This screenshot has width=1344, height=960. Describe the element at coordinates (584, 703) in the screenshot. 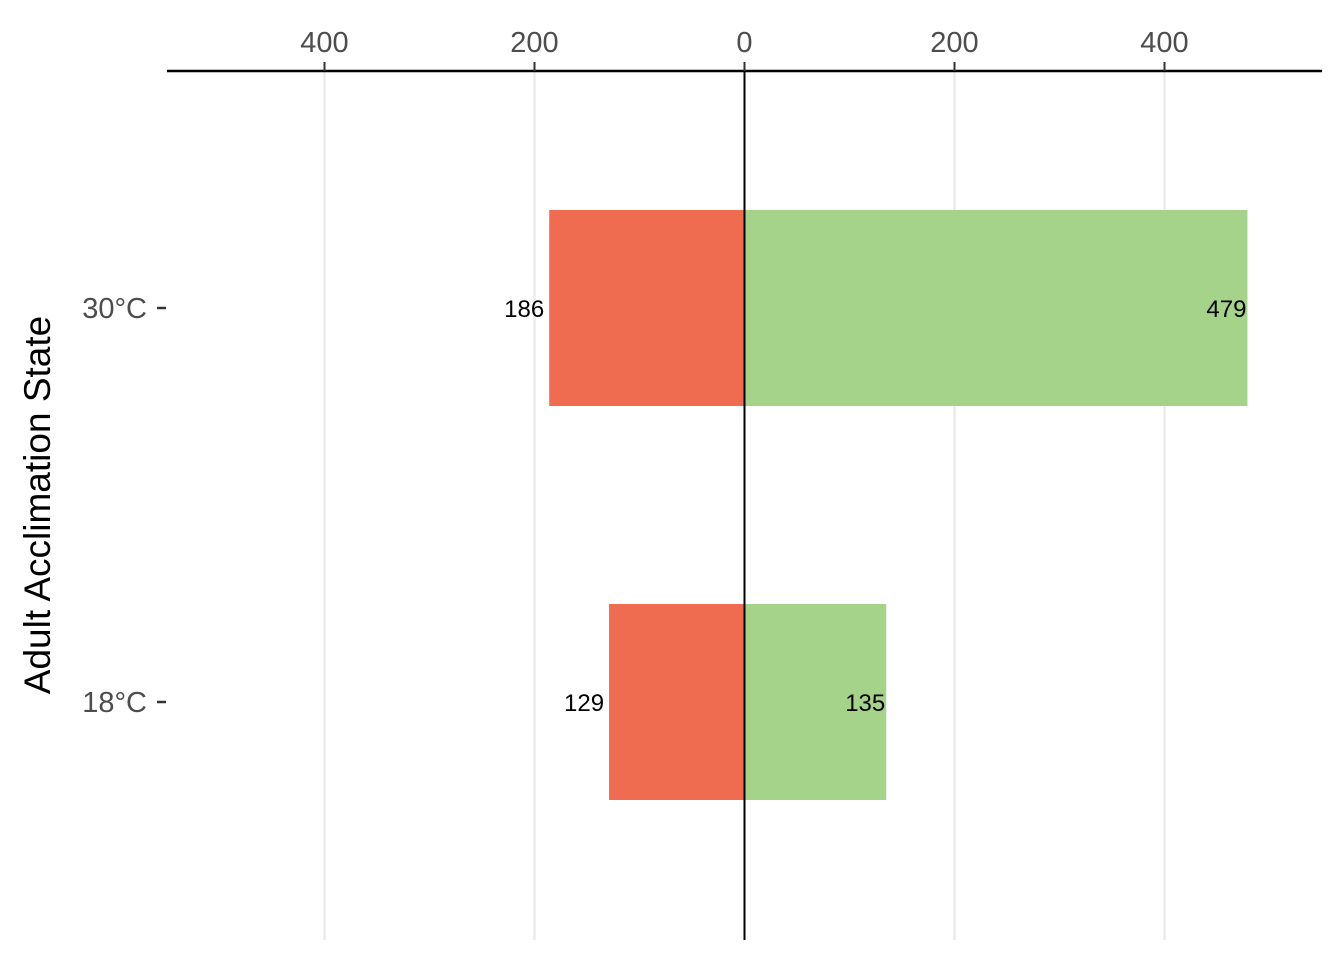

I see `value-label-left-1: 129` at that location.